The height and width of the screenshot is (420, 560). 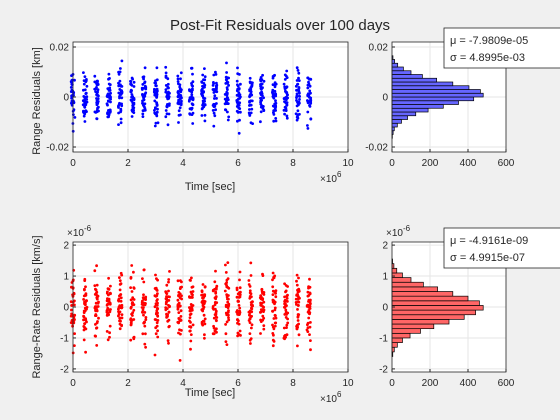 What do you see at coordinates (238, 163) in the screenshot?
I see `x-tick-label: 6` at bounding box center [238, 163].